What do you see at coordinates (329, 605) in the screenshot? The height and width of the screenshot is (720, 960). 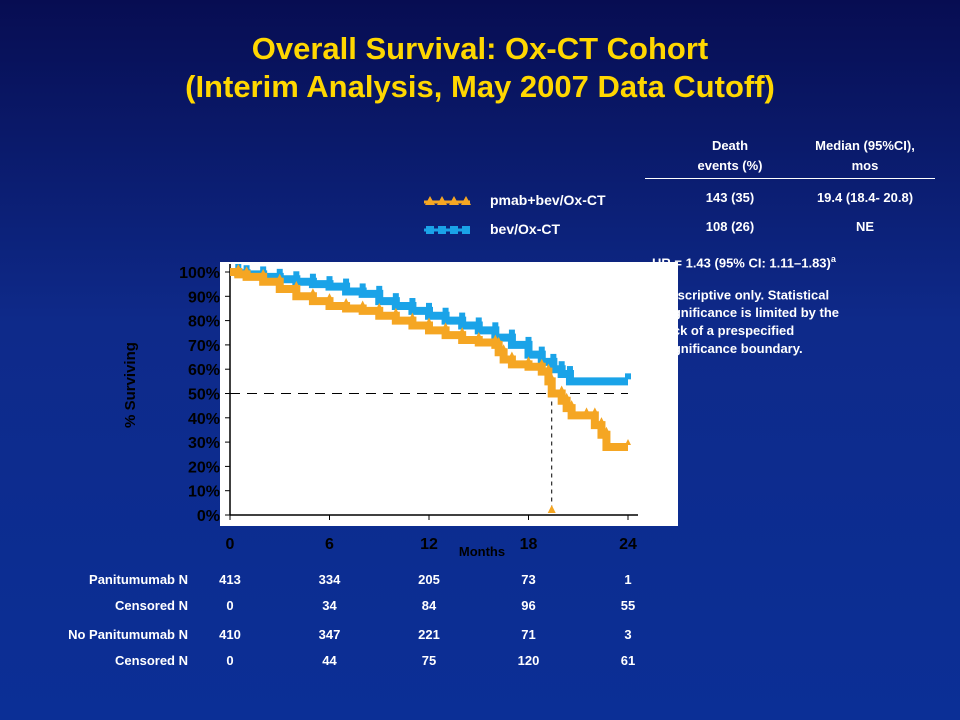 I see `risk-cell: 34` at bounding box center [329, 605].